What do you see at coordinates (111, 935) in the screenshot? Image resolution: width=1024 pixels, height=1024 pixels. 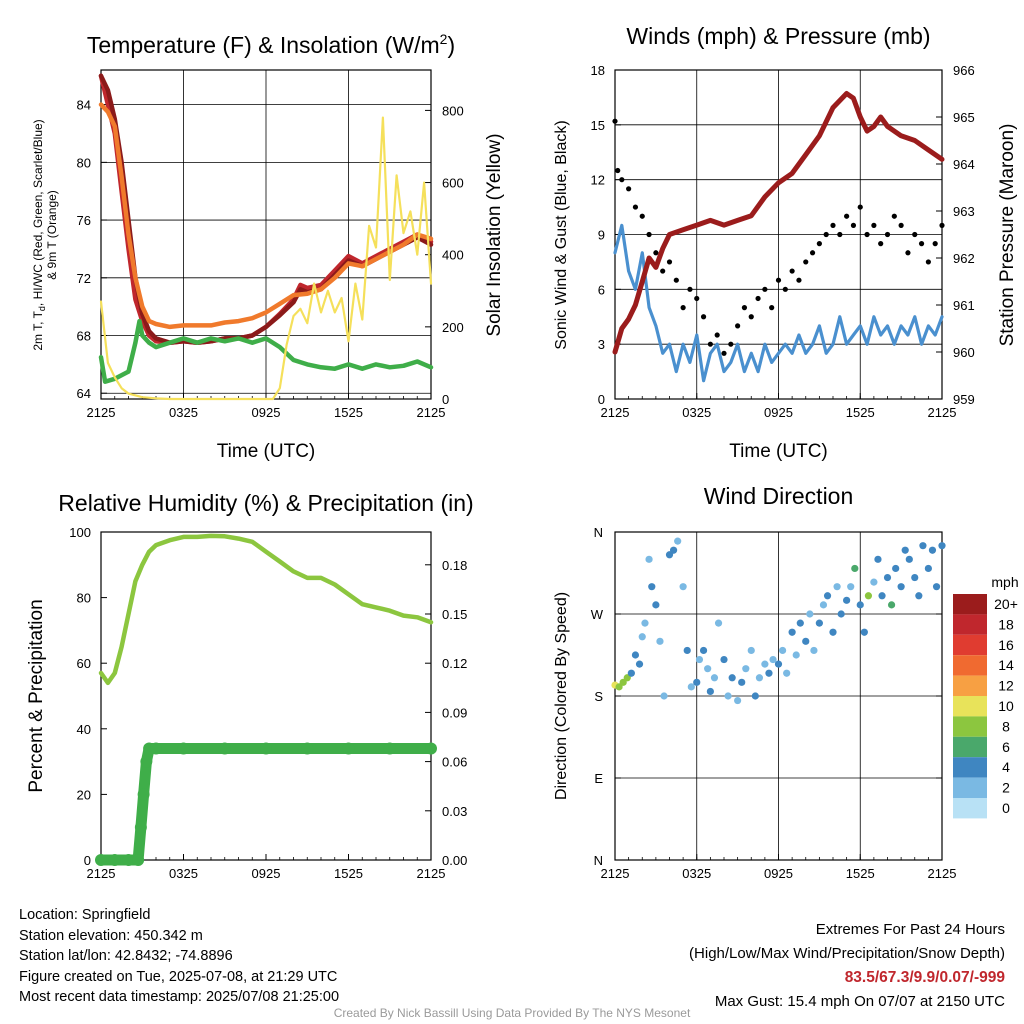 I see `elevation-text: Station elevation: 450.342 m` at bounding box center [111, 935].